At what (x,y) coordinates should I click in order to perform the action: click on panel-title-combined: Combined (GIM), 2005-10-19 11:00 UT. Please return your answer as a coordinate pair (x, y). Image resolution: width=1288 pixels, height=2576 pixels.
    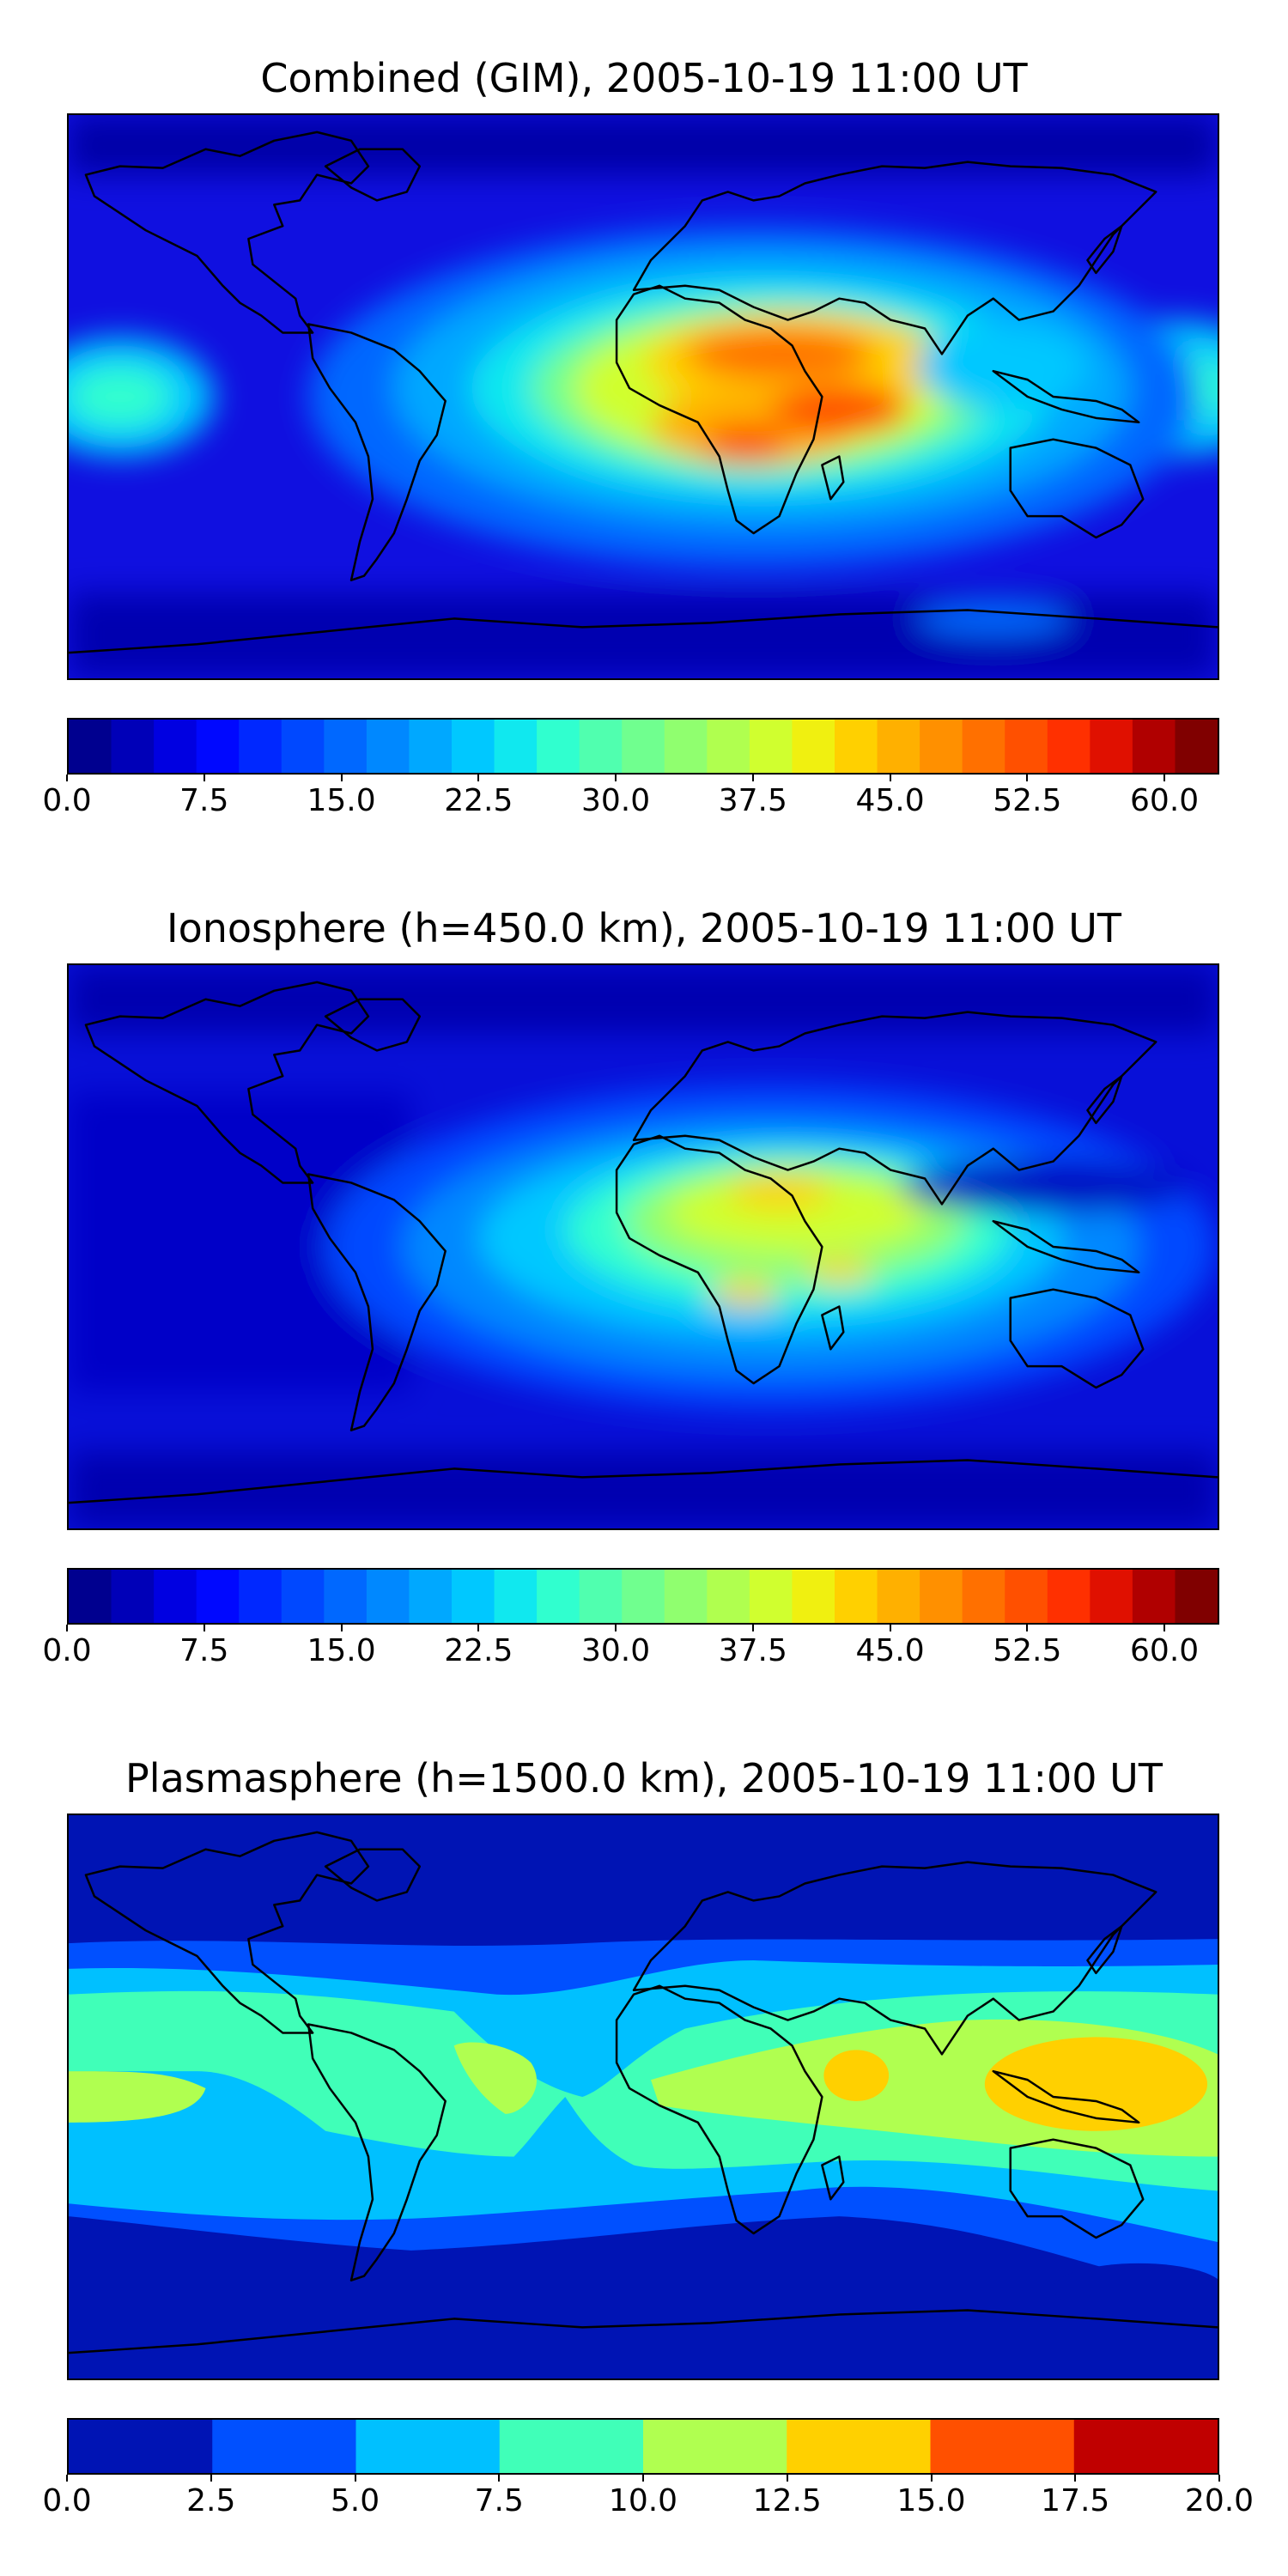
    Looking at the image, I should click on (644, 78).